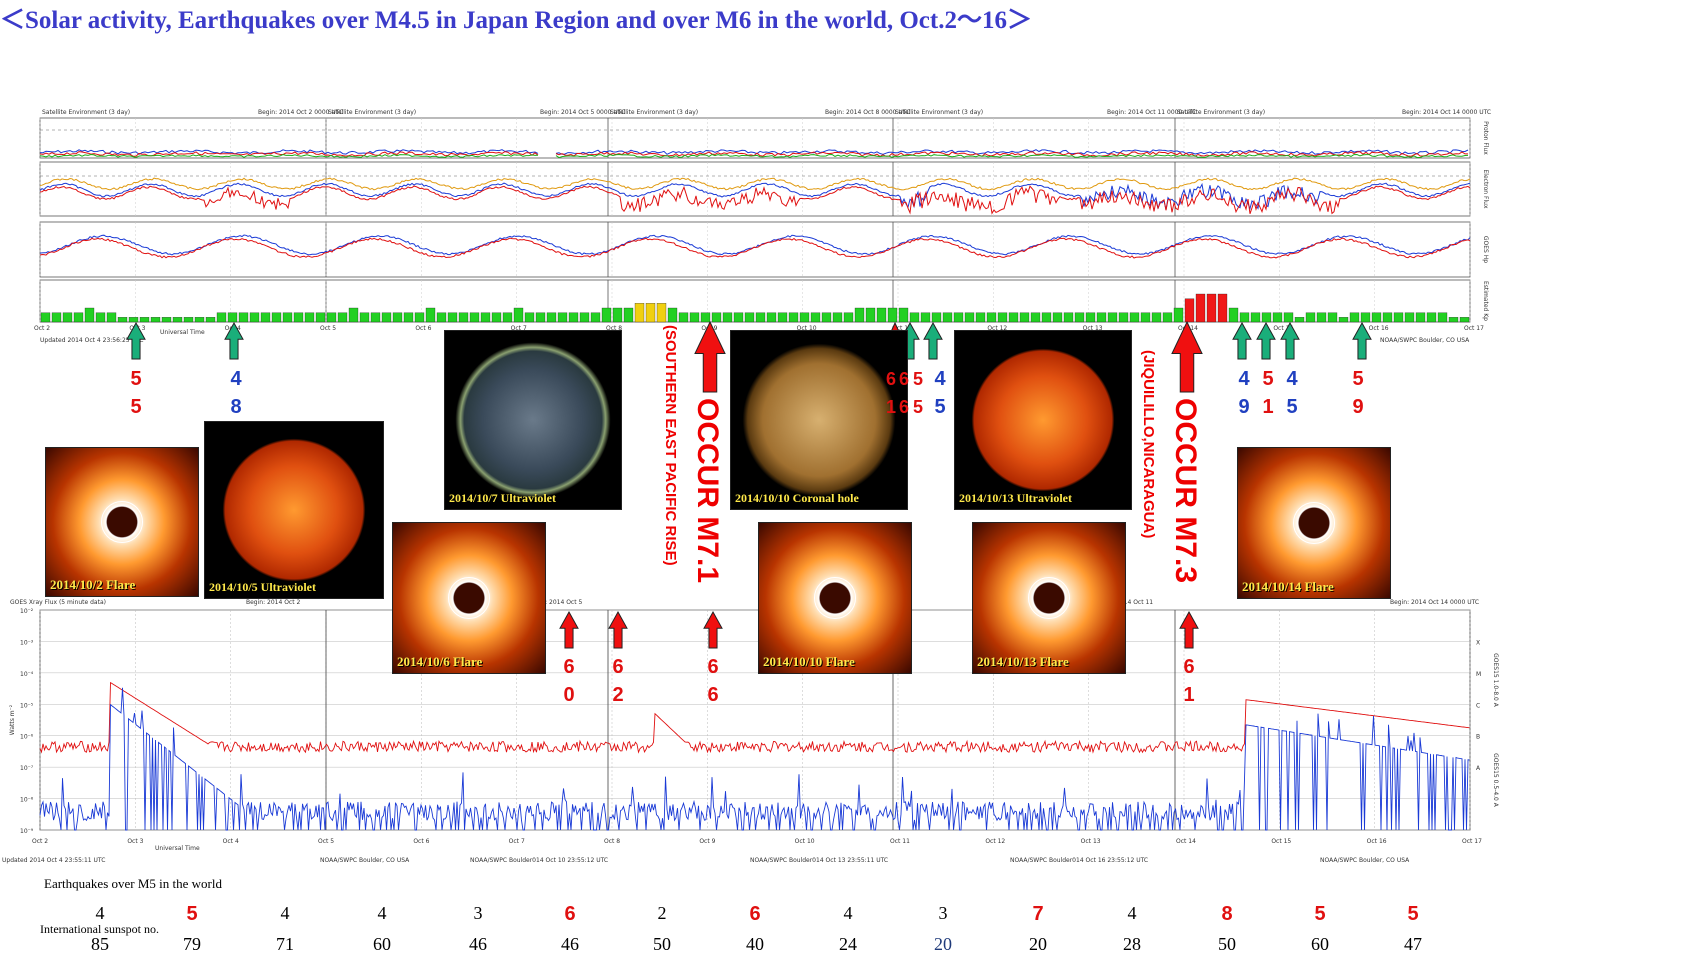 The height and width of the screenshot is (955, 1696). What do you see at coordinates (27, 737) in the screenshot?
I see `xray-ytick: 10⁻⁶` at bounding box center [27, 737].